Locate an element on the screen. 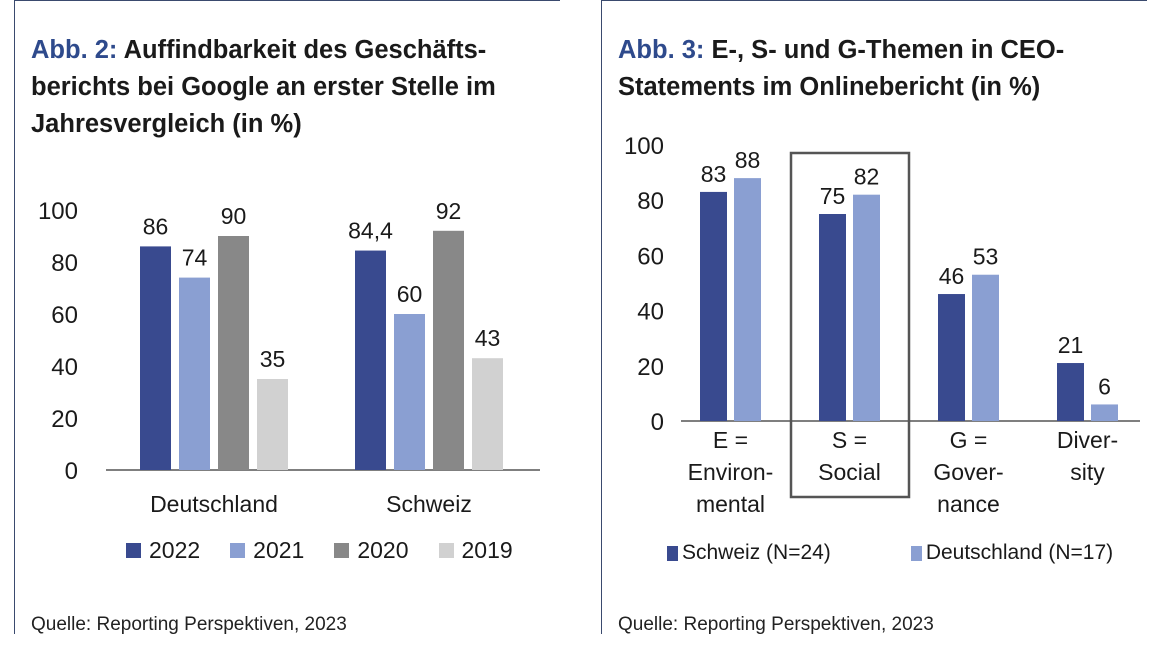 The width and height of the screenshot is (1157, 653). figure-3-number: Abb. 3: is located at coordinates (661, 50).